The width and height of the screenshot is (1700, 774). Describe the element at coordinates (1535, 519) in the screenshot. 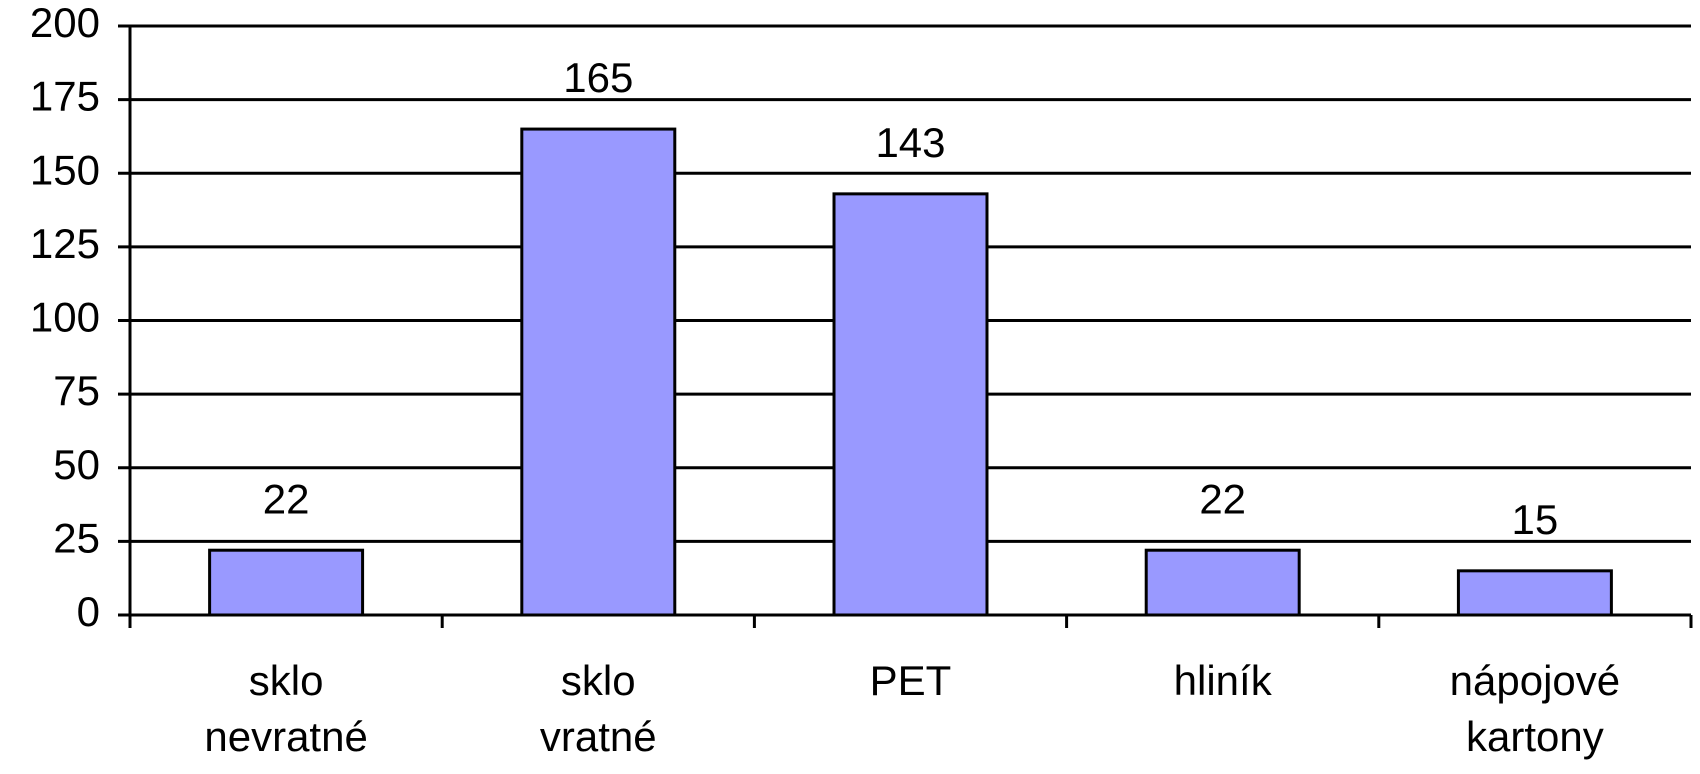

I see `data-label: 15` at that location.